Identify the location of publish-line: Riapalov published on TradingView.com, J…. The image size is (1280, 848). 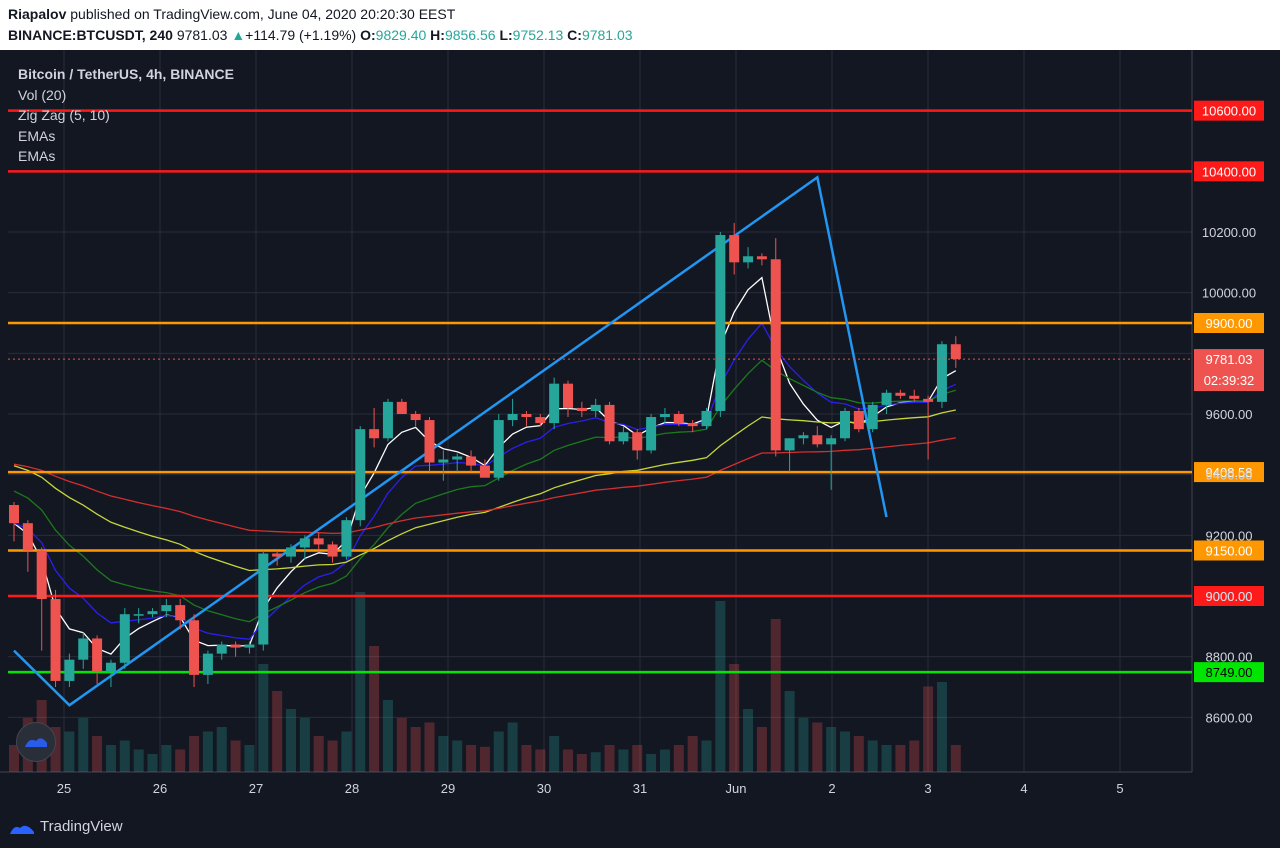
(231, 14).